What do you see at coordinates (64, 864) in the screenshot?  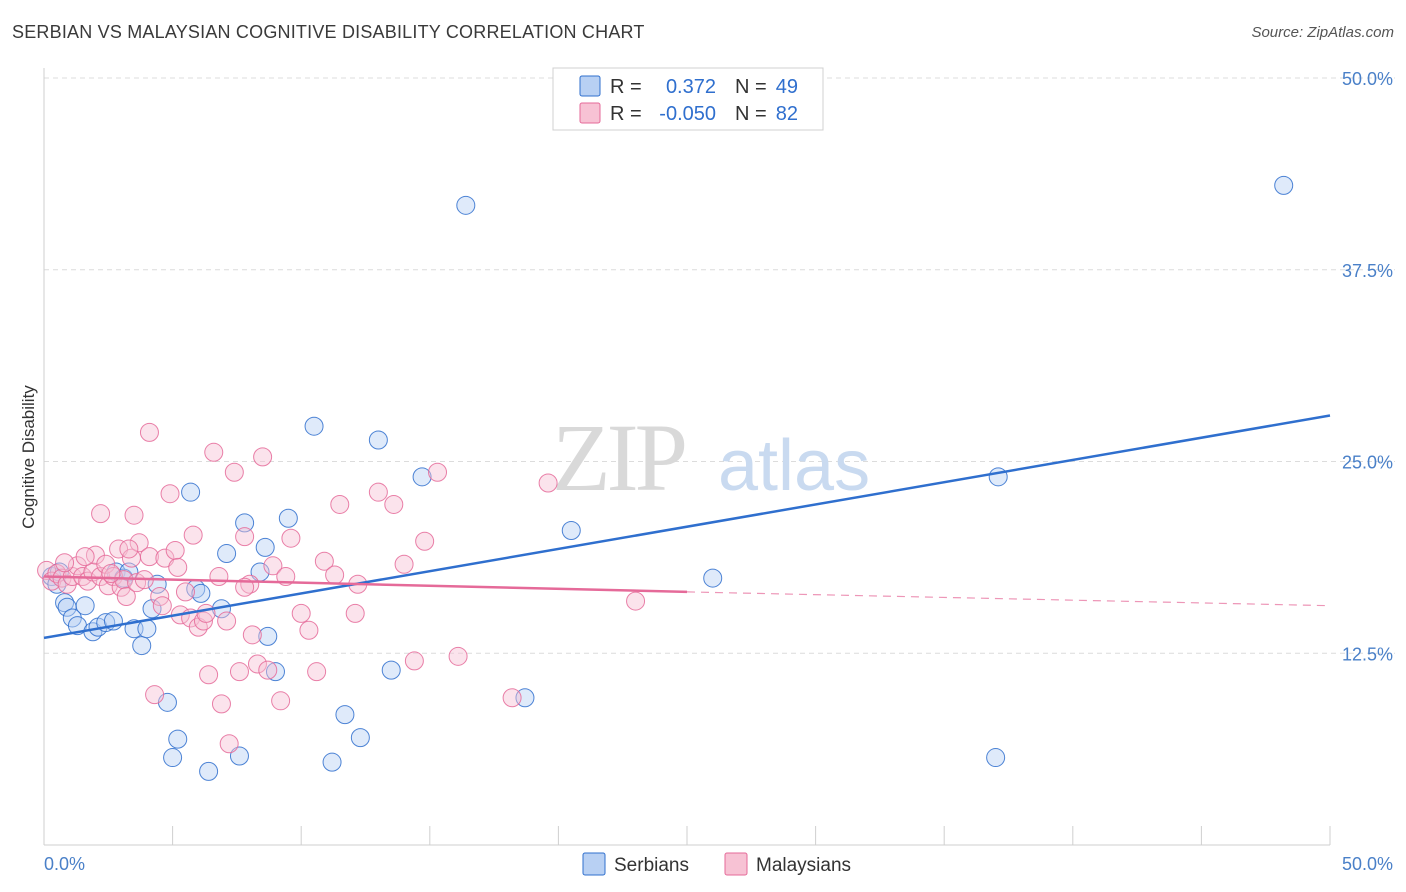 I see `x-tick-label: 0.0%` at bounding box center [64, 864].